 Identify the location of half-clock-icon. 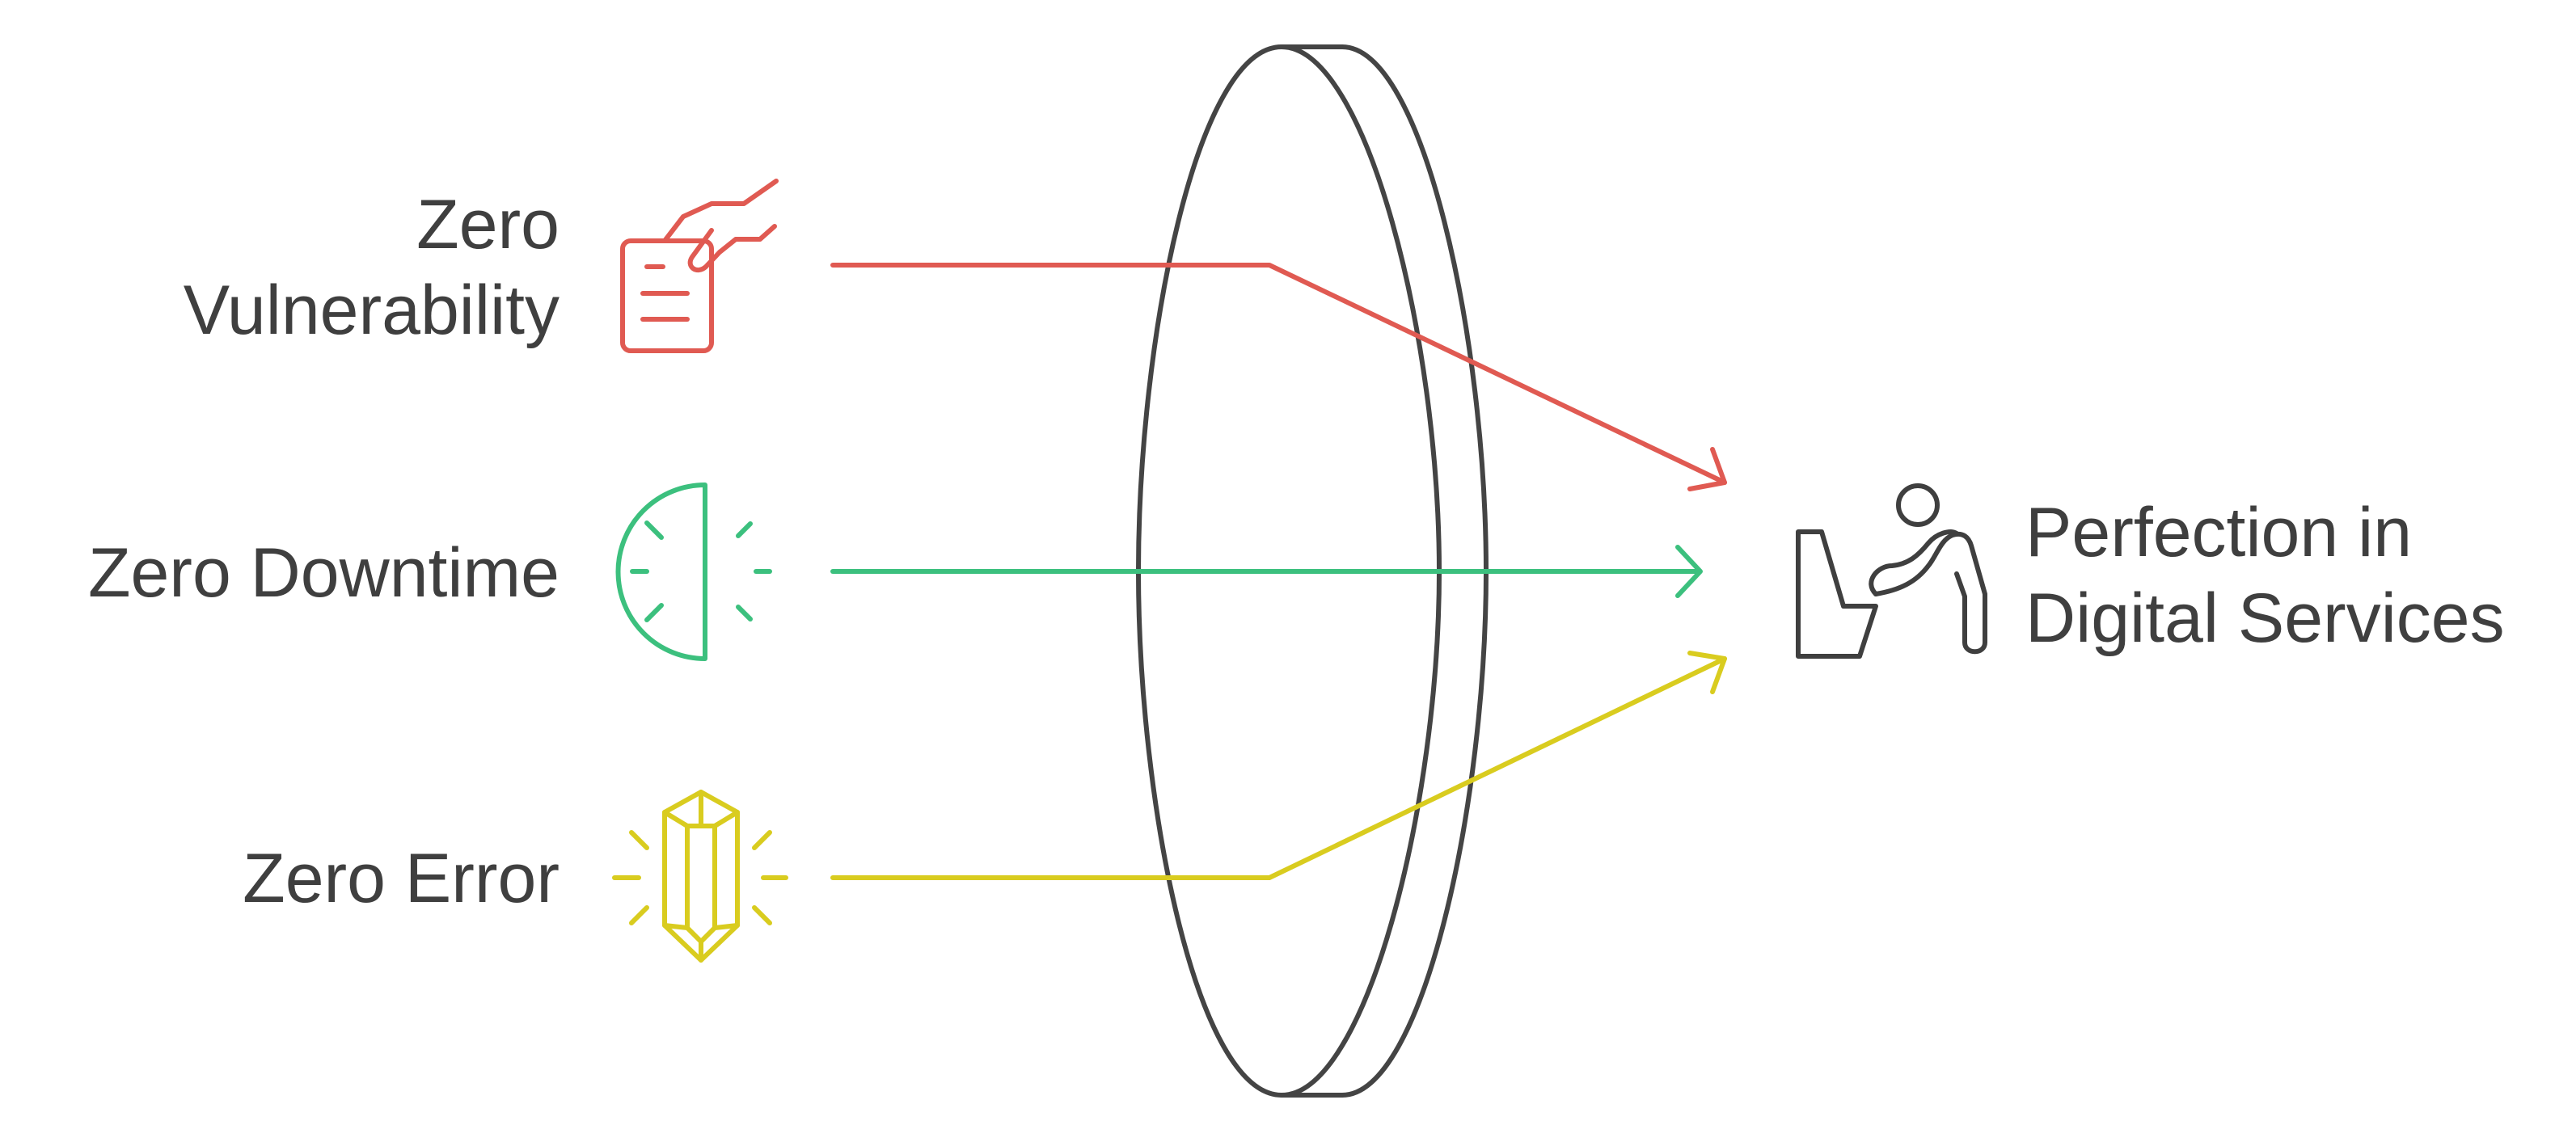
(693, 572).